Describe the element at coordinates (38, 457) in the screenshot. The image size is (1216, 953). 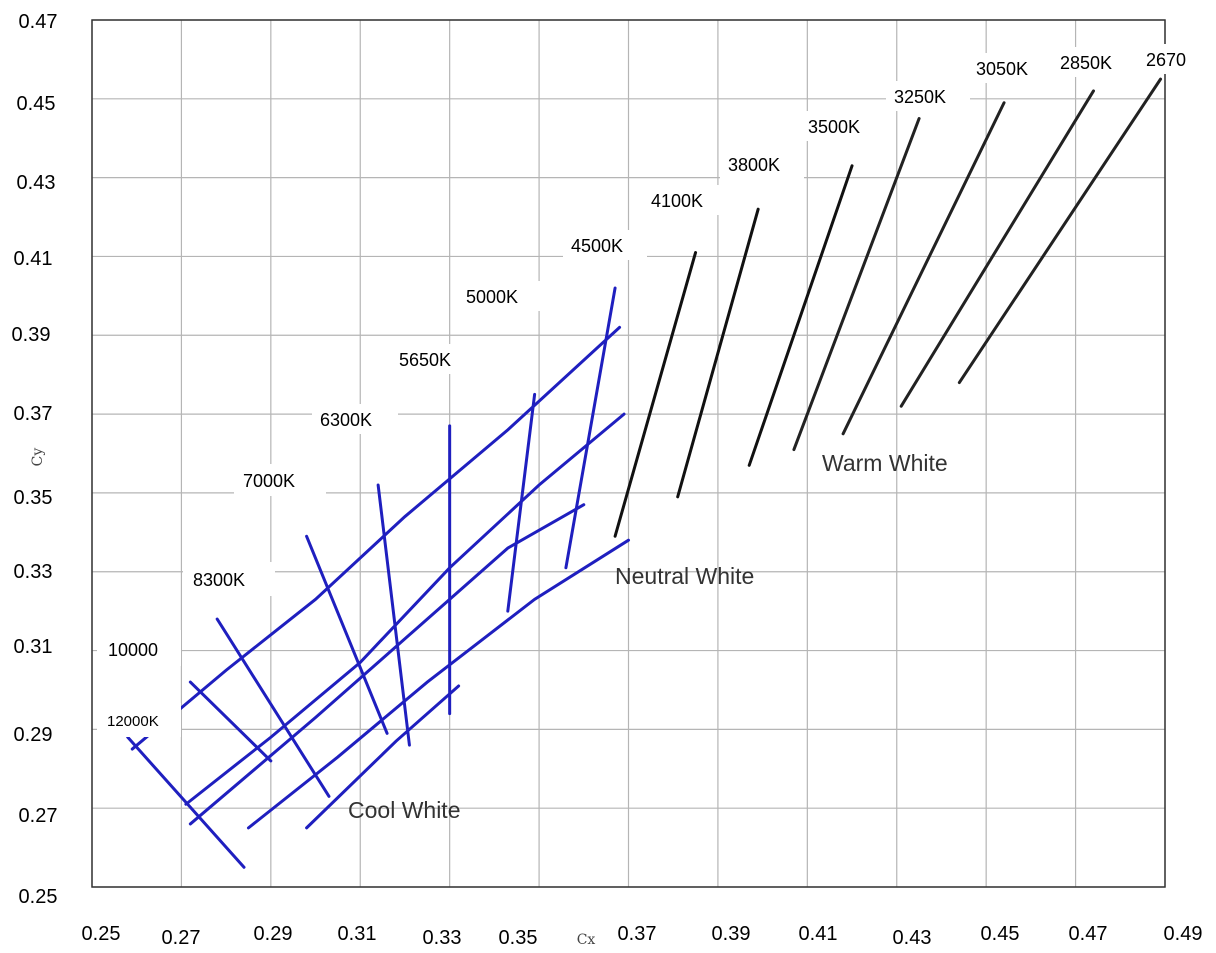
I see `y-axis-title: Cy` at that location.